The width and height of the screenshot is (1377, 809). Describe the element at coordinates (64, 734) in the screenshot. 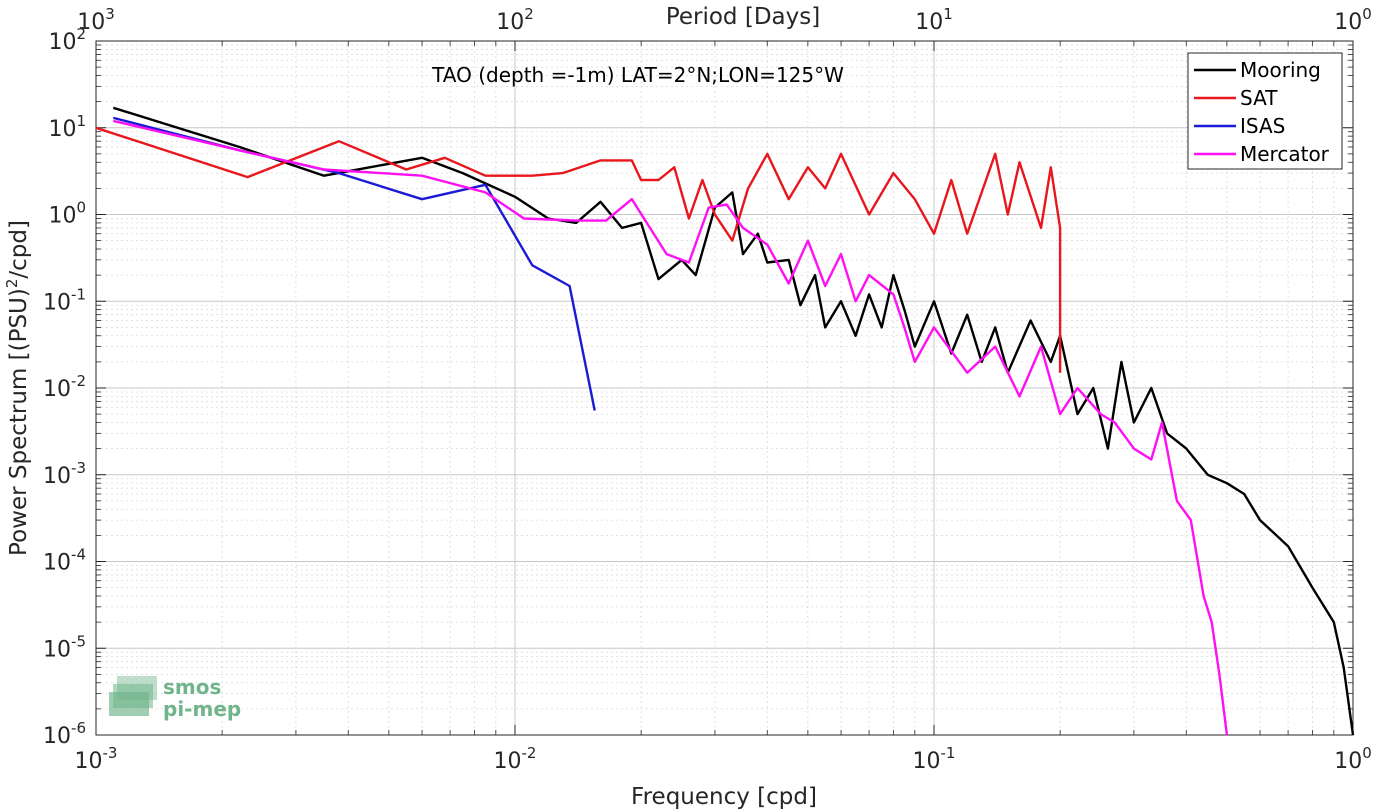

I see `y-tick-label: 10⁻⁶` at that location.